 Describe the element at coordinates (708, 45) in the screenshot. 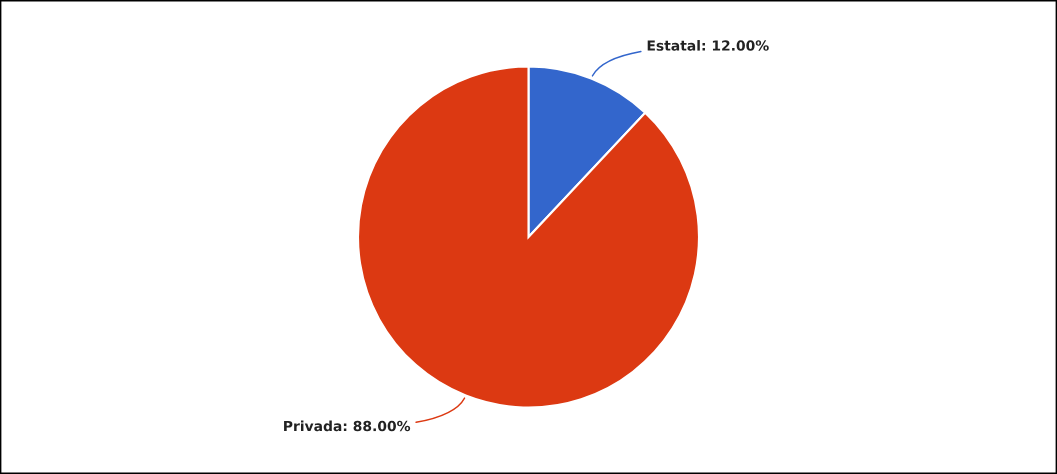

I see `slice-label: Estatal: 12.00%` at that location.